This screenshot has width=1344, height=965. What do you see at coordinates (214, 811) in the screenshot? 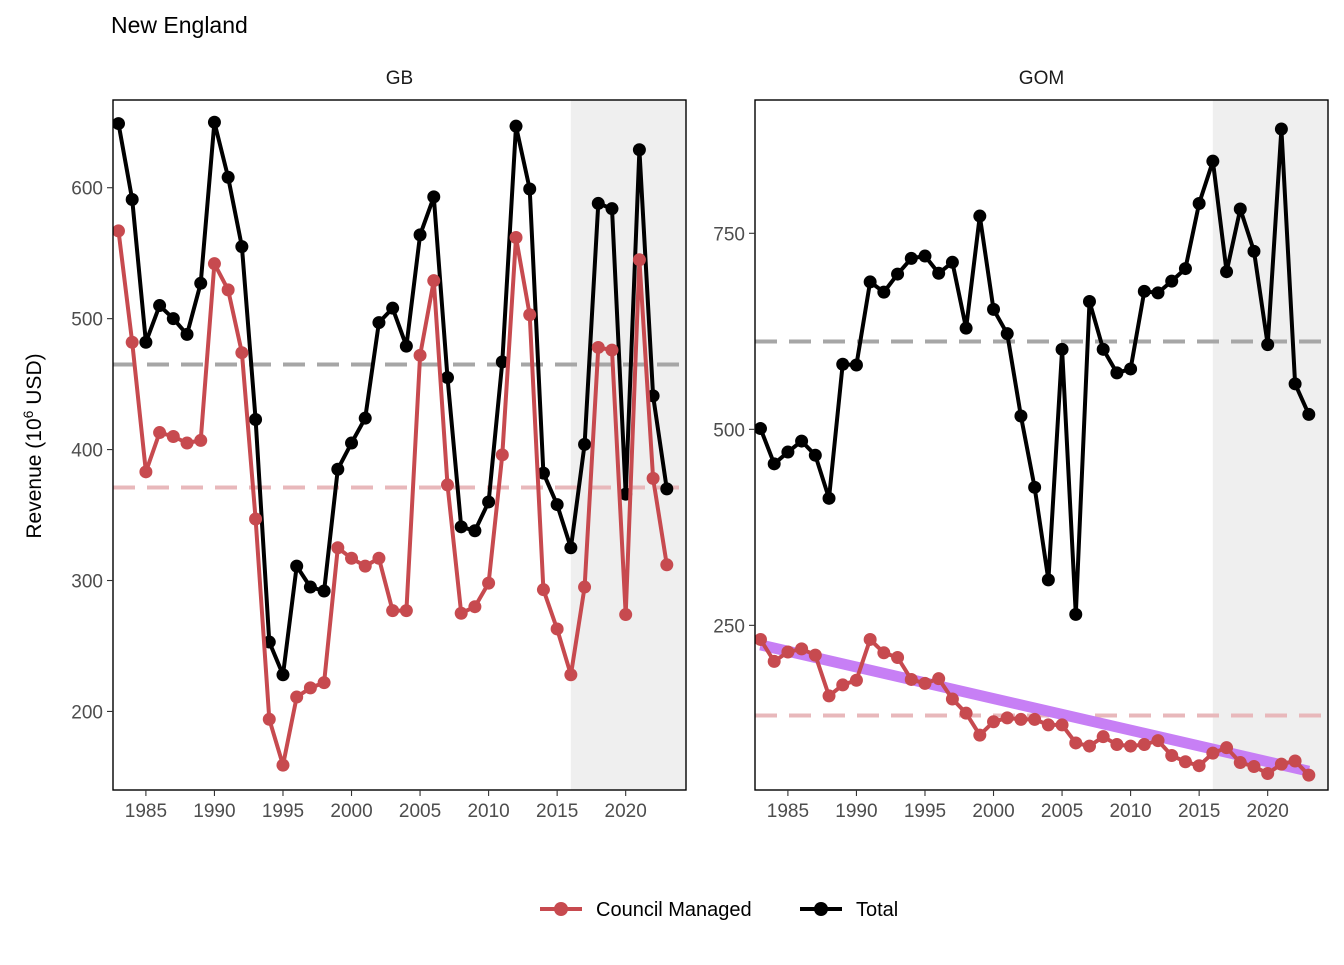
I see `panel-gb-x-tick-label: 1990` at bounding box center [214, 811].